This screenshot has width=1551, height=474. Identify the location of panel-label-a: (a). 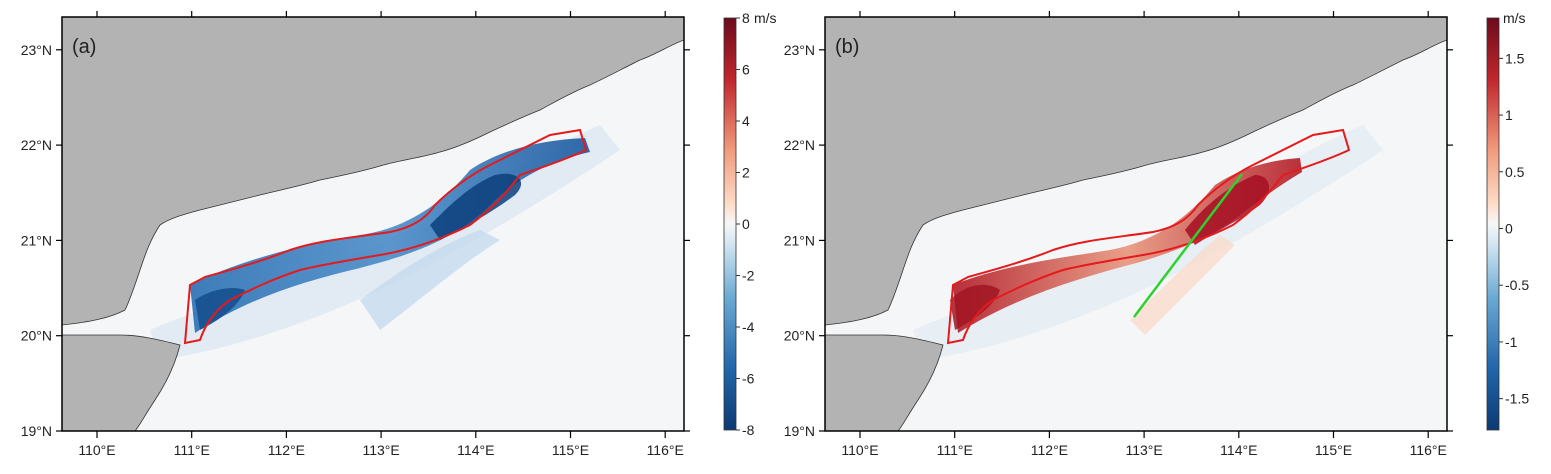
(84, 47).